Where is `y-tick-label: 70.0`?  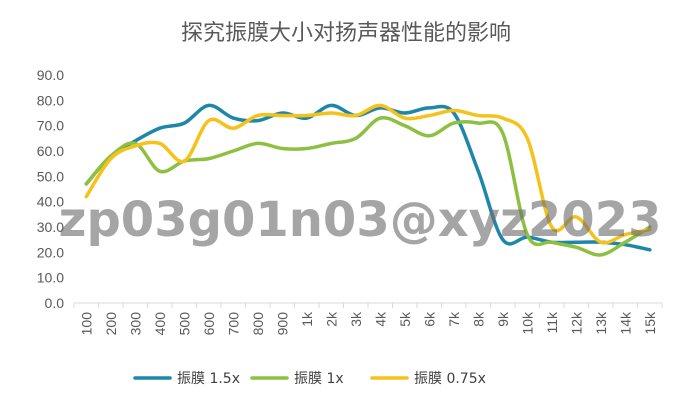
y-tick-label: 70.0 is located at coordinates (50, 126).